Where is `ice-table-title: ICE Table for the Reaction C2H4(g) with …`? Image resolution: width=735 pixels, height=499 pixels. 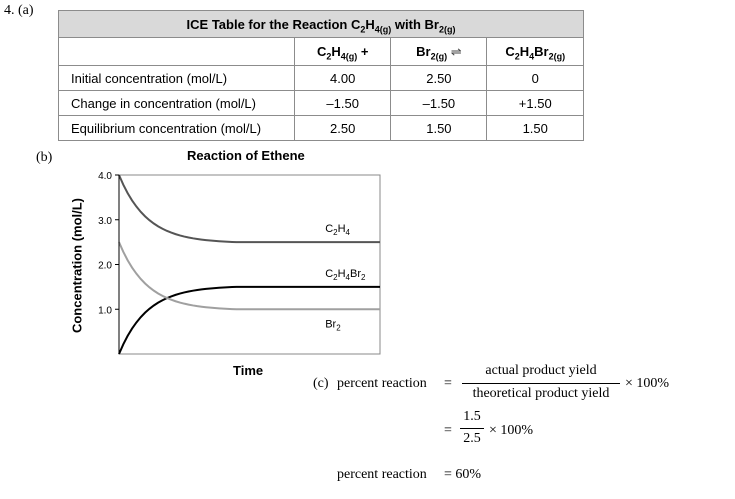
ice-table-title: ICE Table for the Reaction C2H4(g) with … is located at coordinates (321, 24).